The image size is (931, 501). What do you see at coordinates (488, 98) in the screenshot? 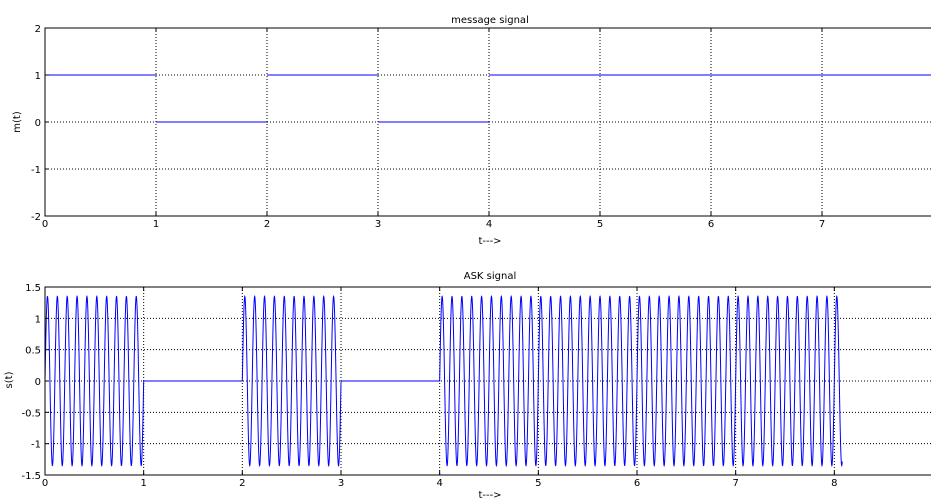
I see `message-plot-series` at bounding box center [488, 98].